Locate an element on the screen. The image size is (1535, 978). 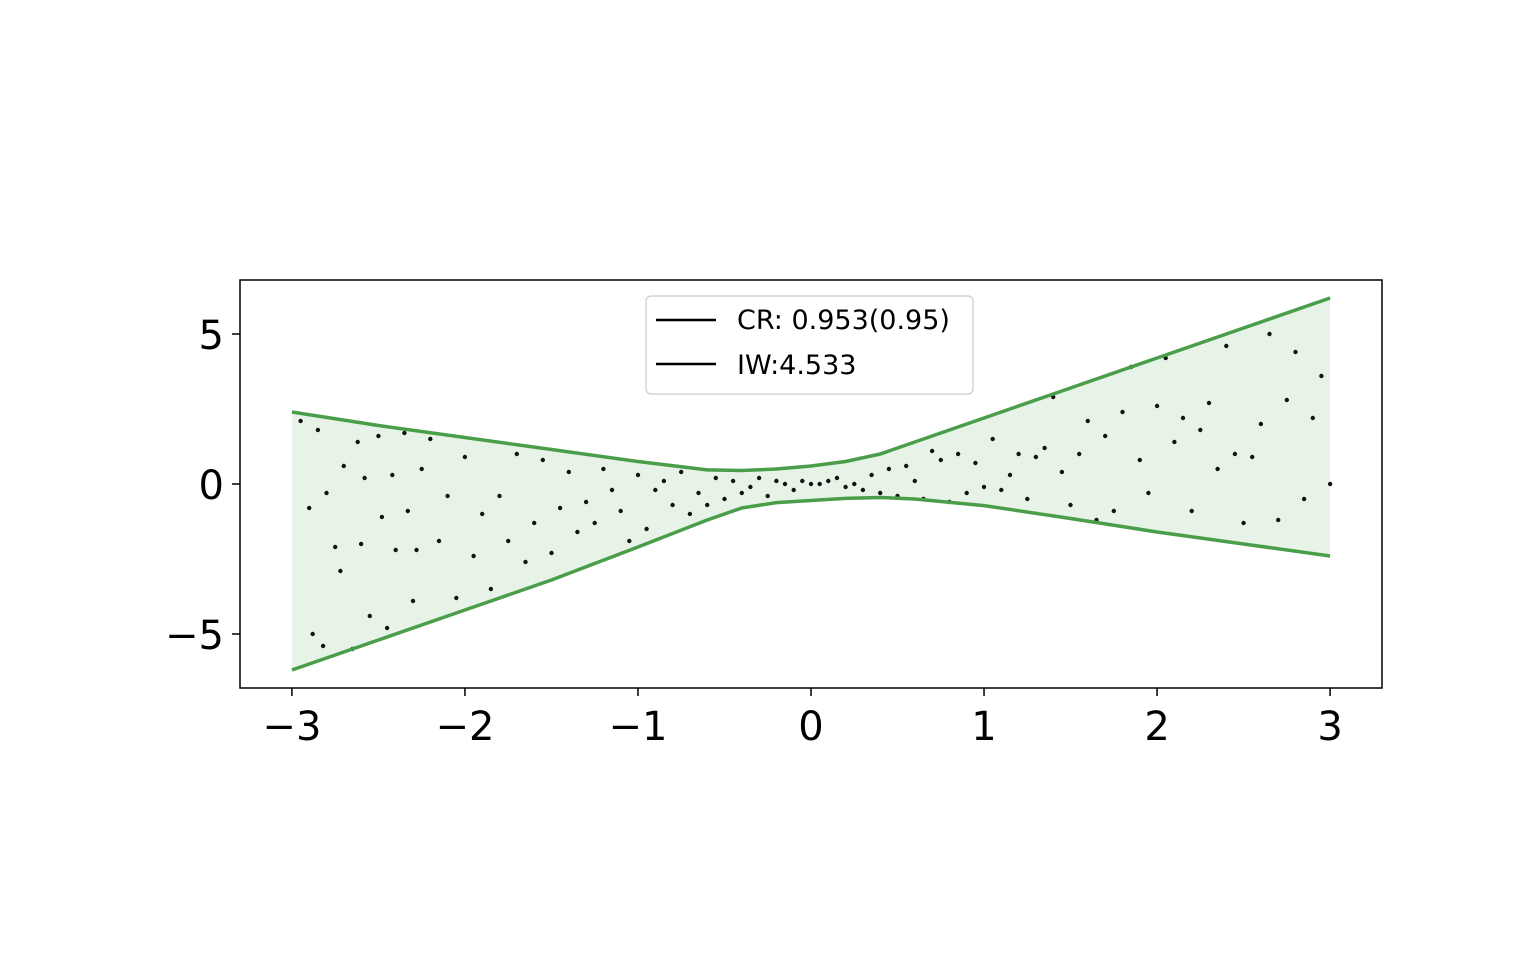
y-tick-label: 5 is located at coordinates (211, 336).